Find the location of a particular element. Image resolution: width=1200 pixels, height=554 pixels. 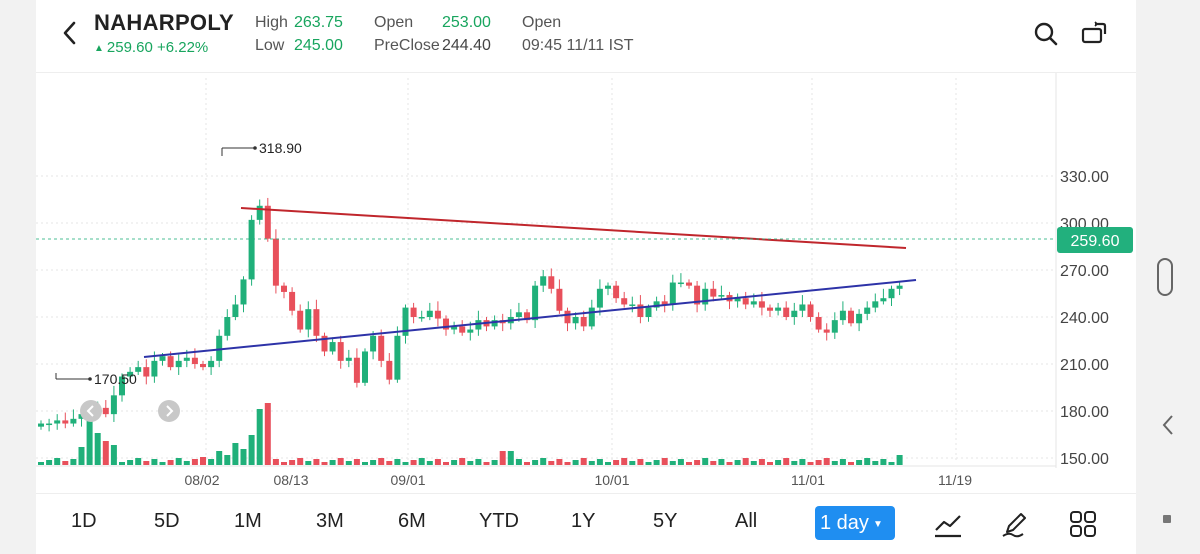

open-value: 253.00 is located at coordinates (466, 22).